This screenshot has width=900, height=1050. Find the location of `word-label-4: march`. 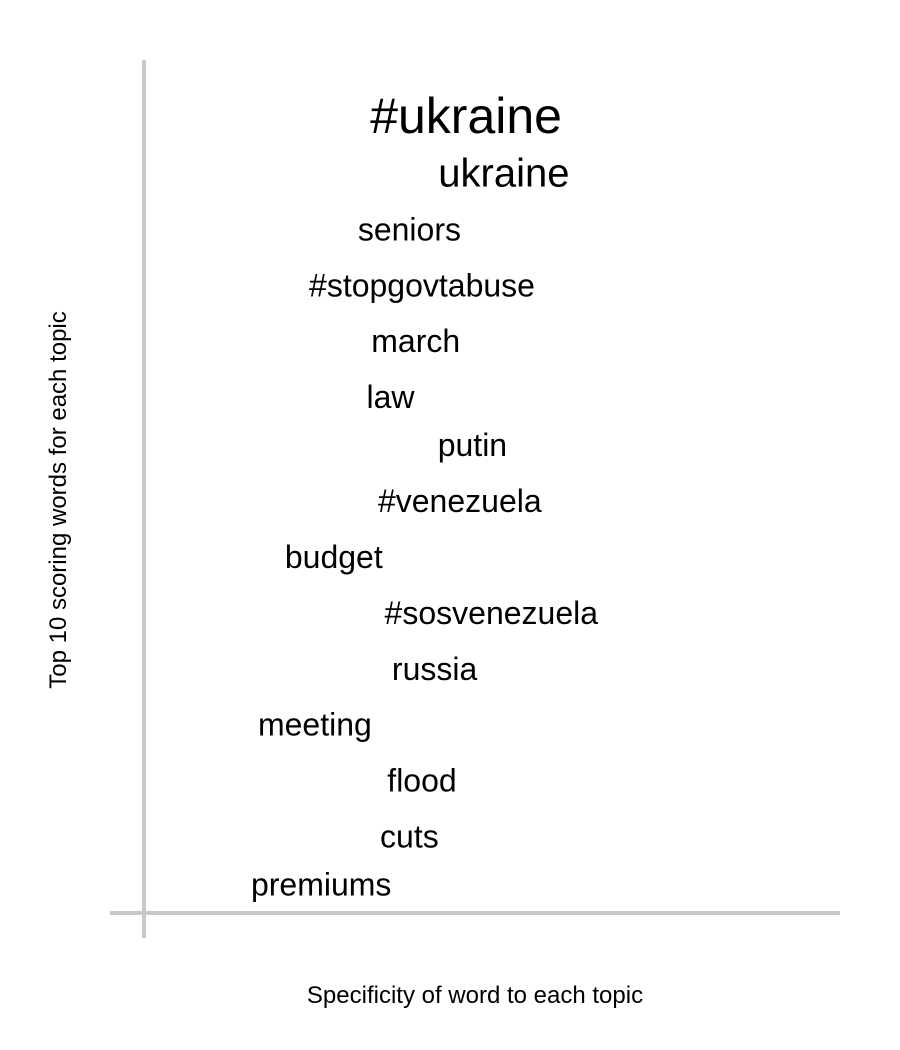

word-label-4: march is located at coordinates (415, 341).